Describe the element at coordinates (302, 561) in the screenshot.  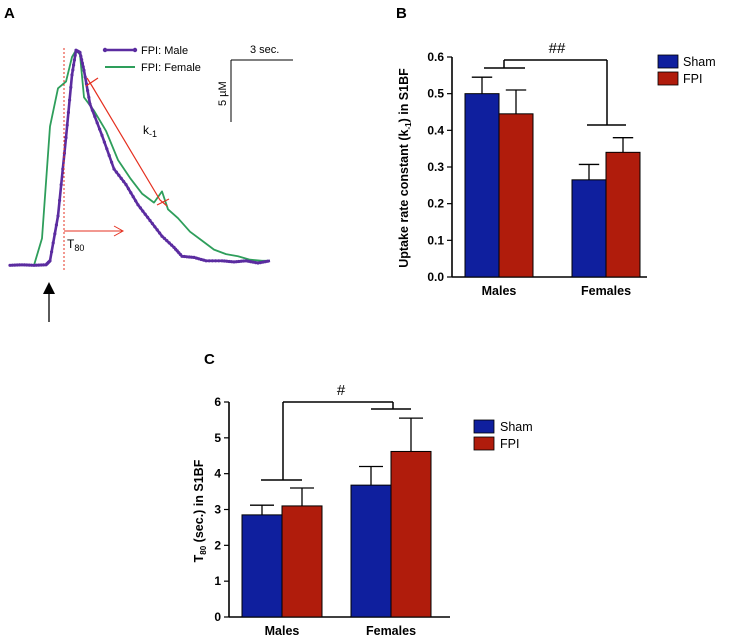
I see `panel-c-bar-fpi-males` at that location.